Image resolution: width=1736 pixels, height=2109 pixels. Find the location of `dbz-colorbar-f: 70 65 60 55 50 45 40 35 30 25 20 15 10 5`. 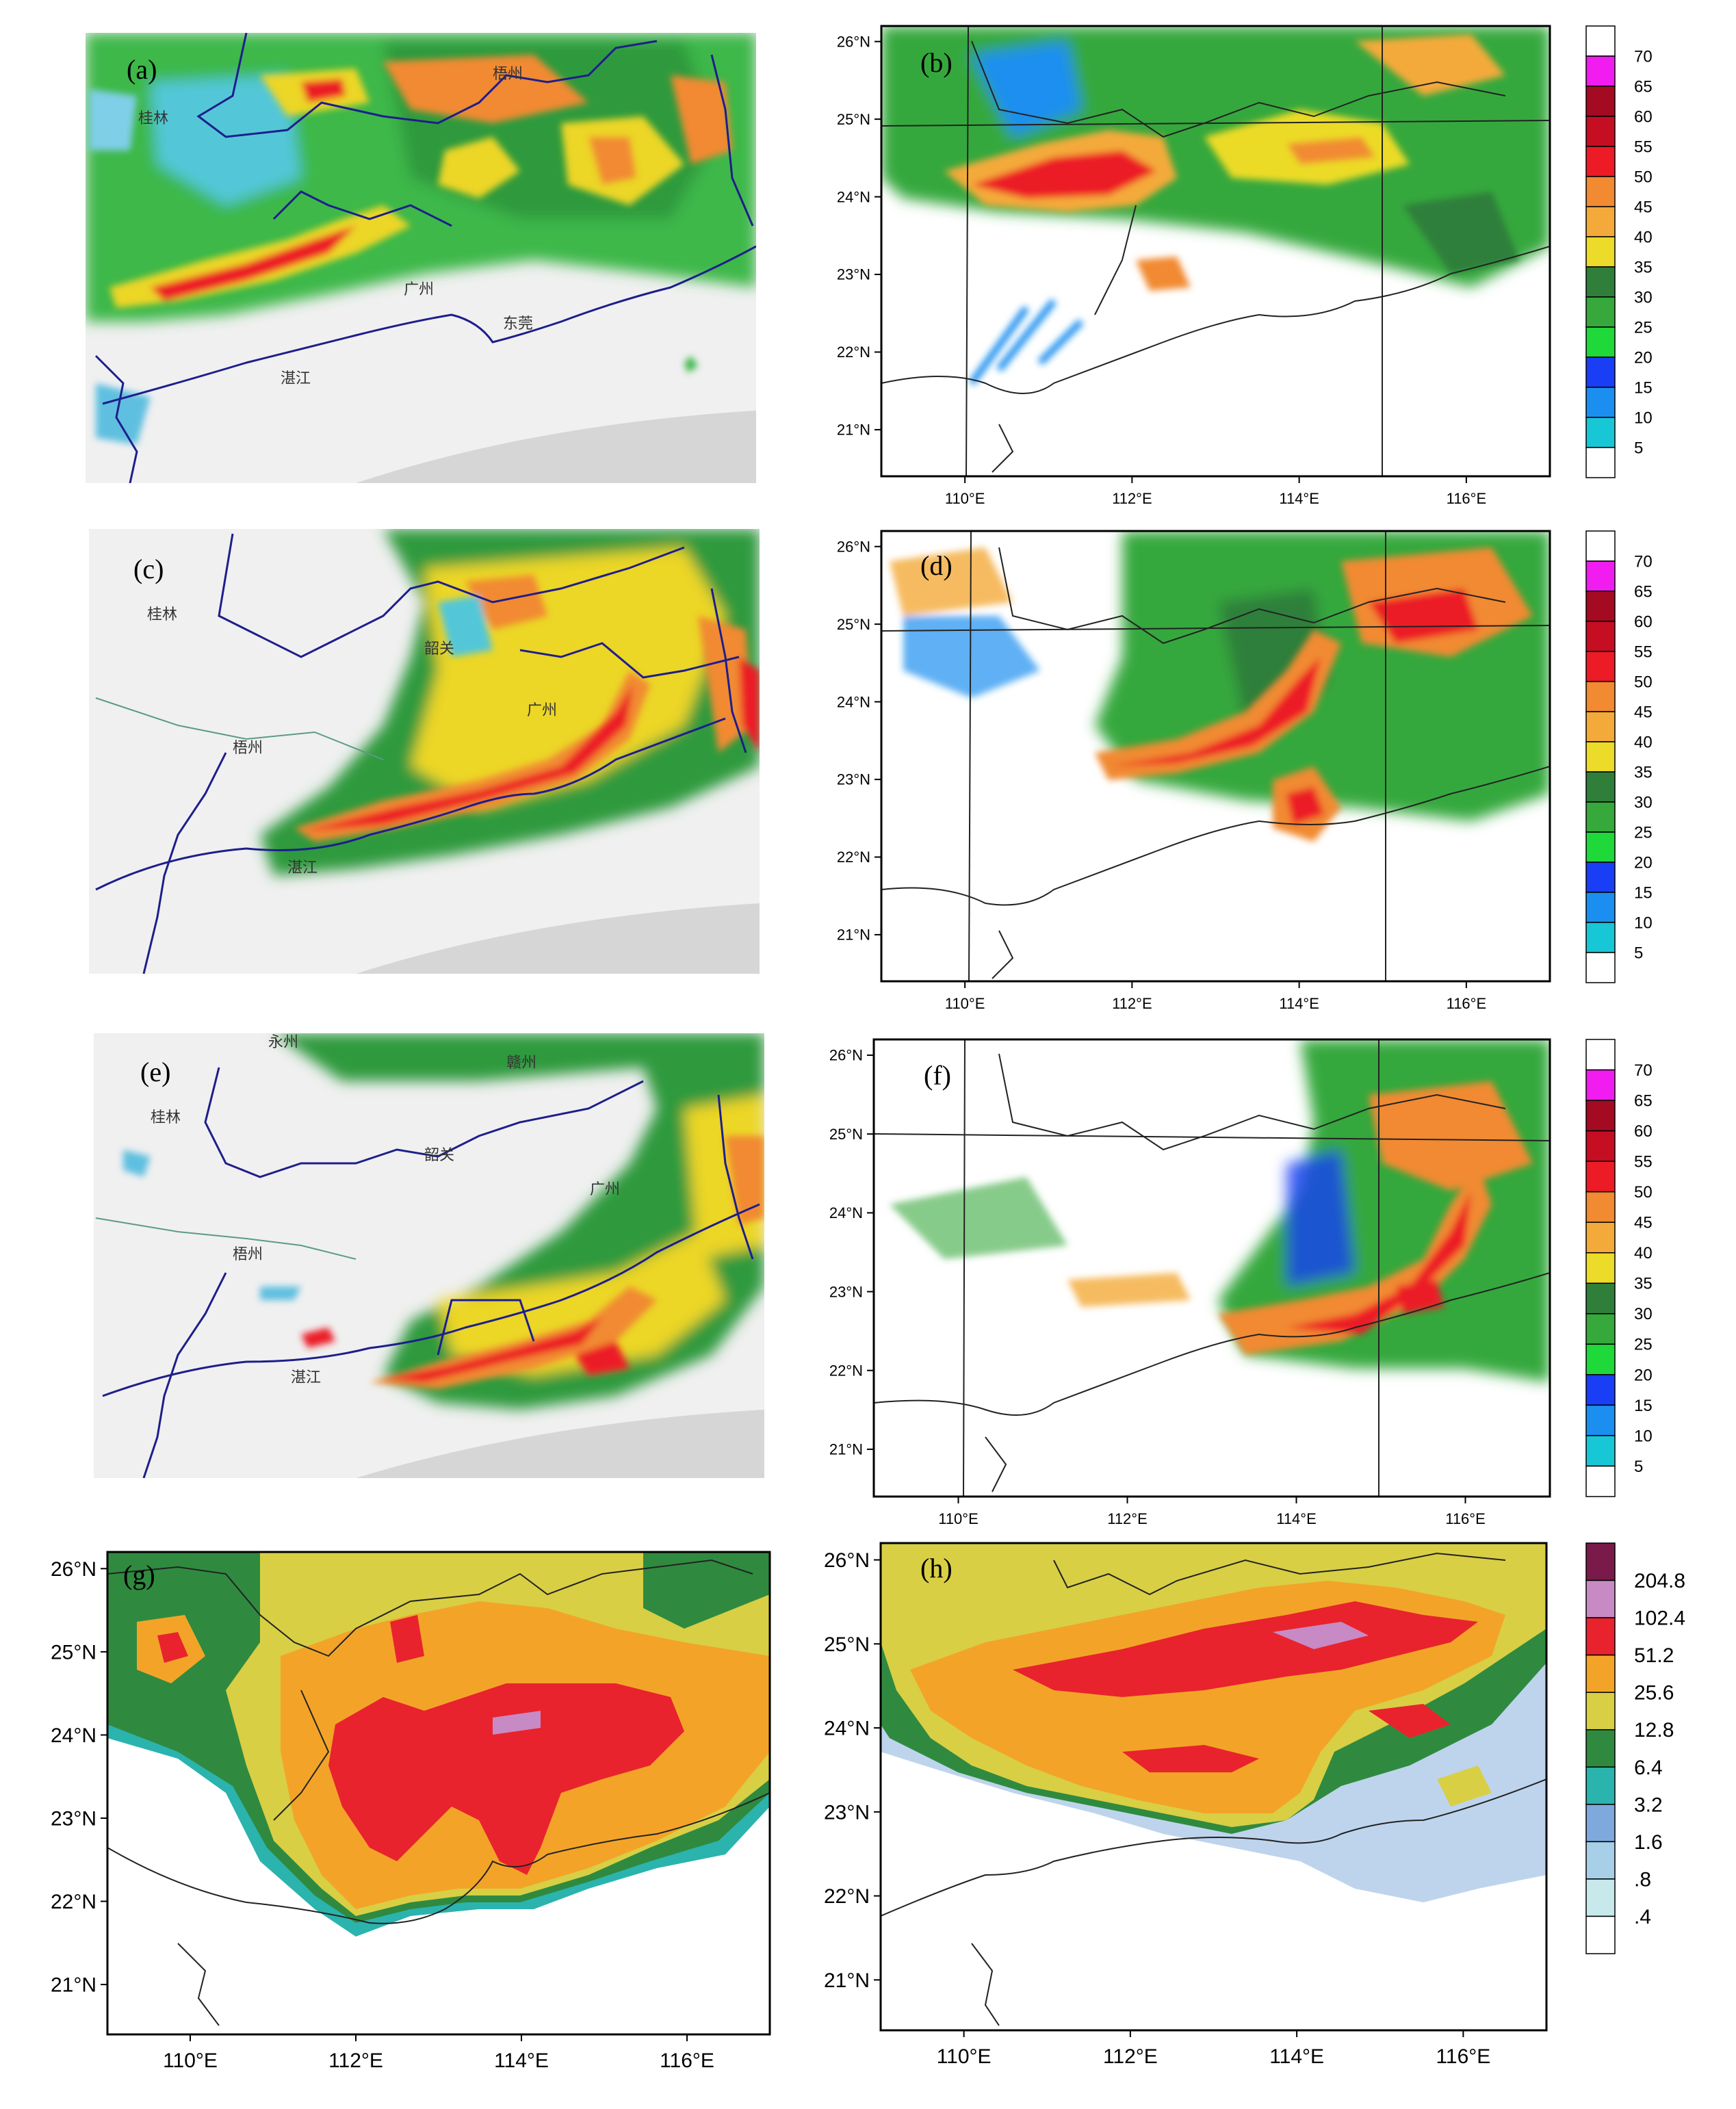

dbz-colorbar-f: 70 65 60 55 50 45 40 35 30 25 20 15 10 5 is located at coordinates (1619, 1268).